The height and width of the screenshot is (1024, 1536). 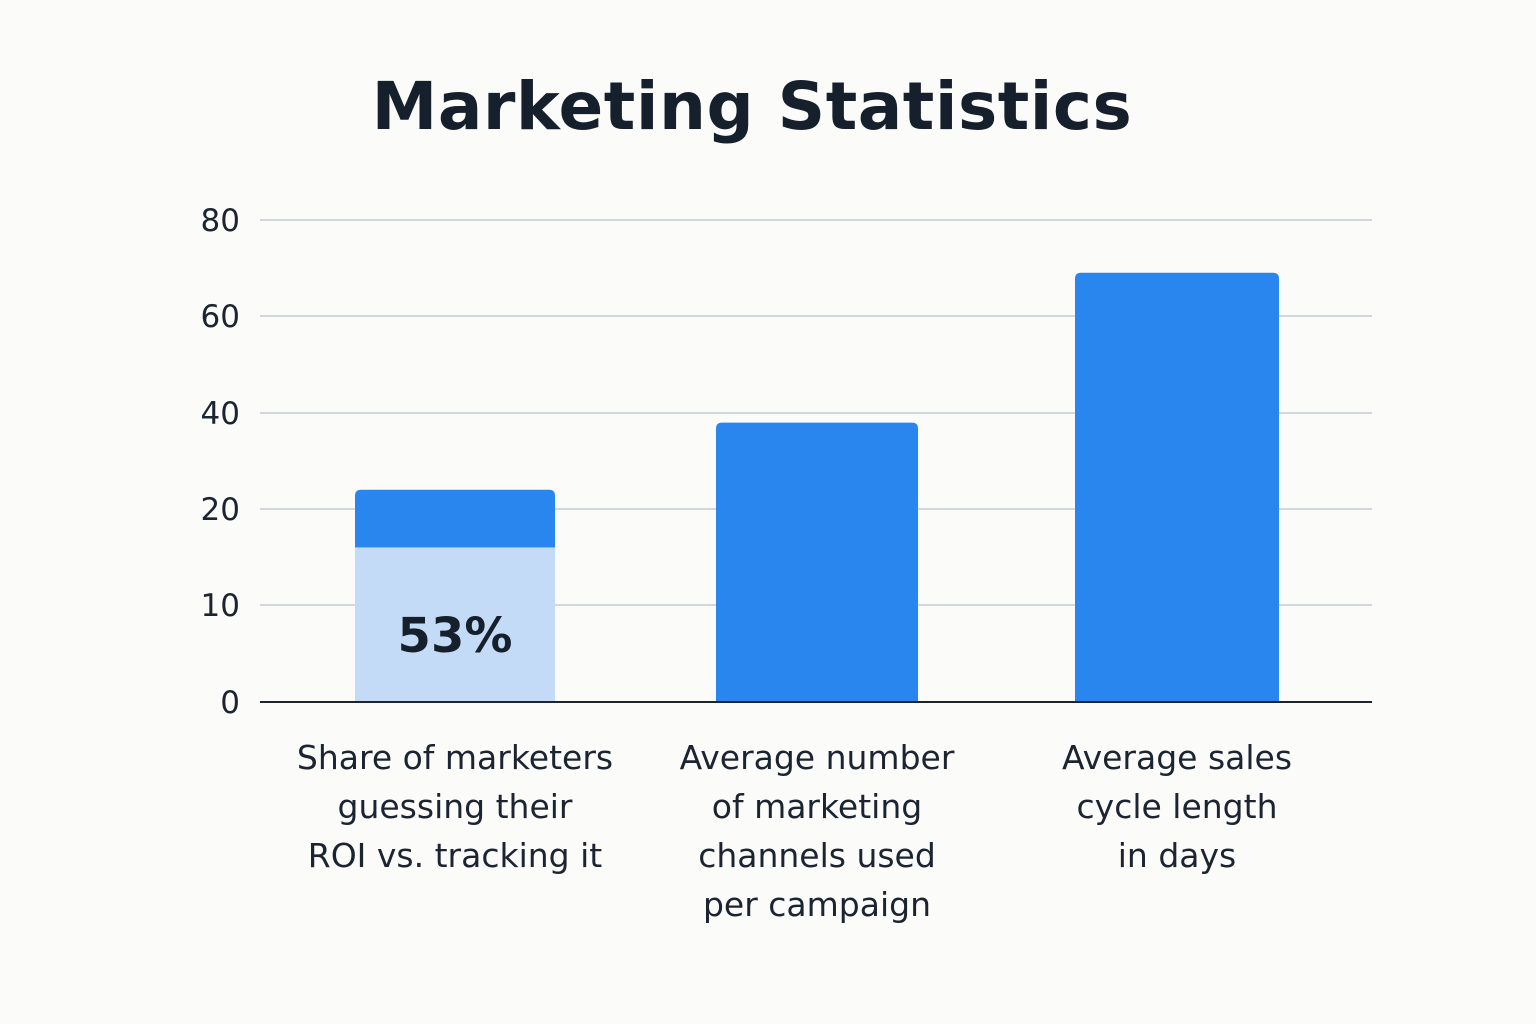 What do you see at coordinates (230, 703) in the screenshot?
I see `y-tick-label: 0` at bounding box center [230, 703].